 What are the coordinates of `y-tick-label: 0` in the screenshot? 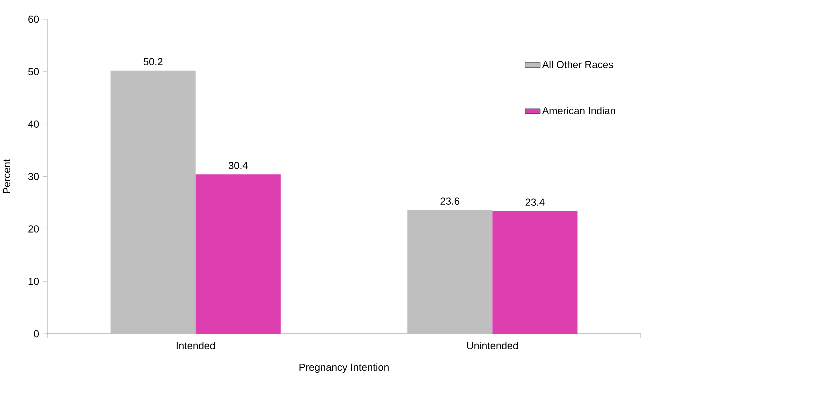 It's located at (37, 334).